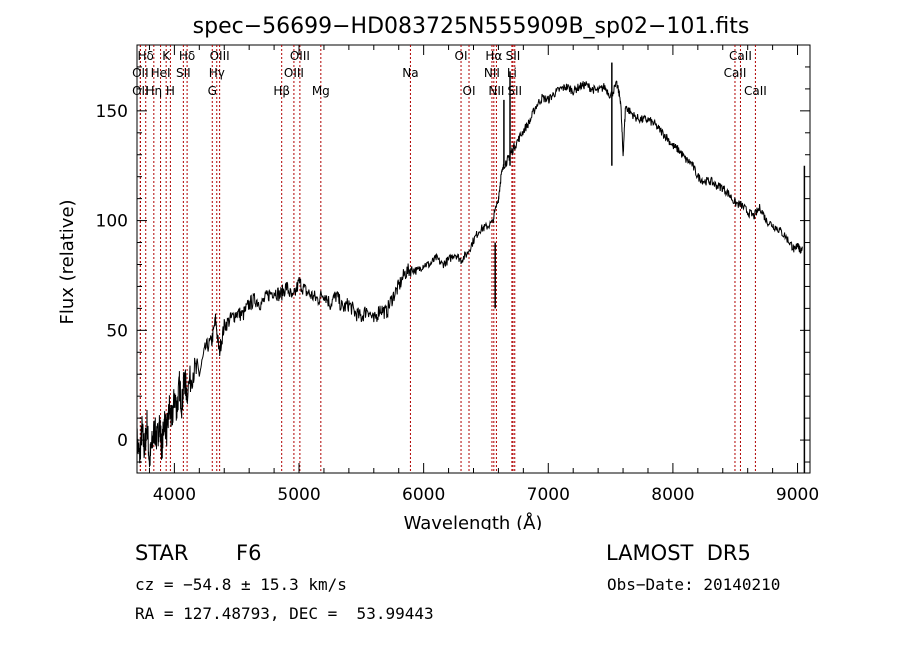 The width and height of the screenshot is (900, 649). I want to click on y-tick-label: 50, so click(117, 331).